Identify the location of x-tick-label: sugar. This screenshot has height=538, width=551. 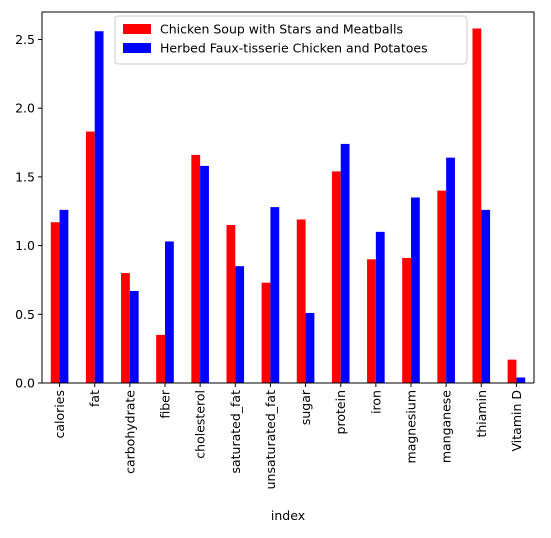
(305, 407).